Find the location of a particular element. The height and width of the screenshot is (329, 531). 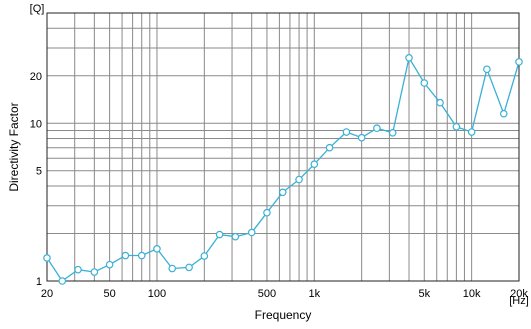

y-tick-label: 10 is located at coordinates (36, 124).